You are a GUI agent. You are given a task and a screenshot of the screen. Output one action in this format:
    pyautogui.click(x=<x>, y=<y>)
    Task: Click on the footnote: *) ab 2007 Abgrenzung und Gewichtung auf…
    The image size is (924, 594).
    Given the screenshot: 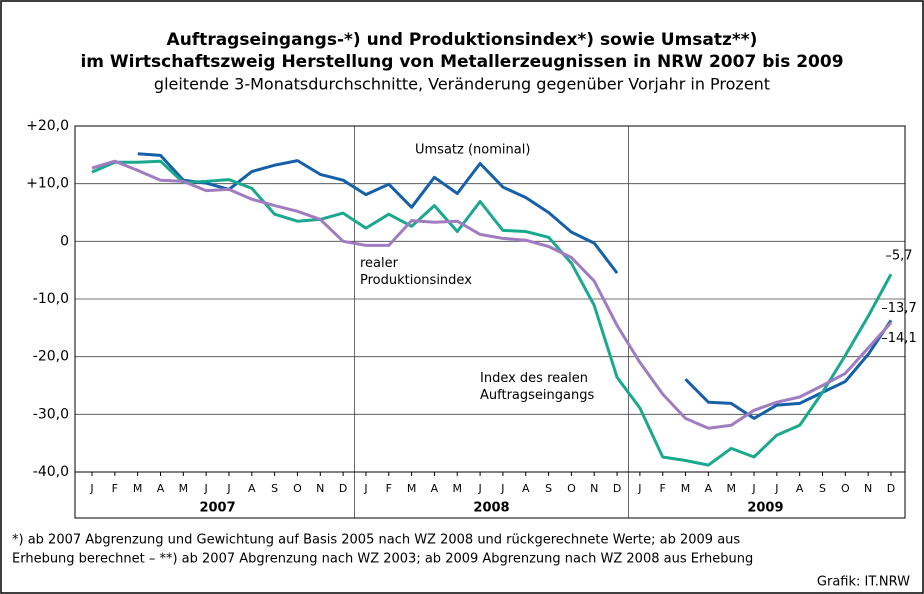 What is the action you would take?
    pyautogui.click(x=376, y=540)
    